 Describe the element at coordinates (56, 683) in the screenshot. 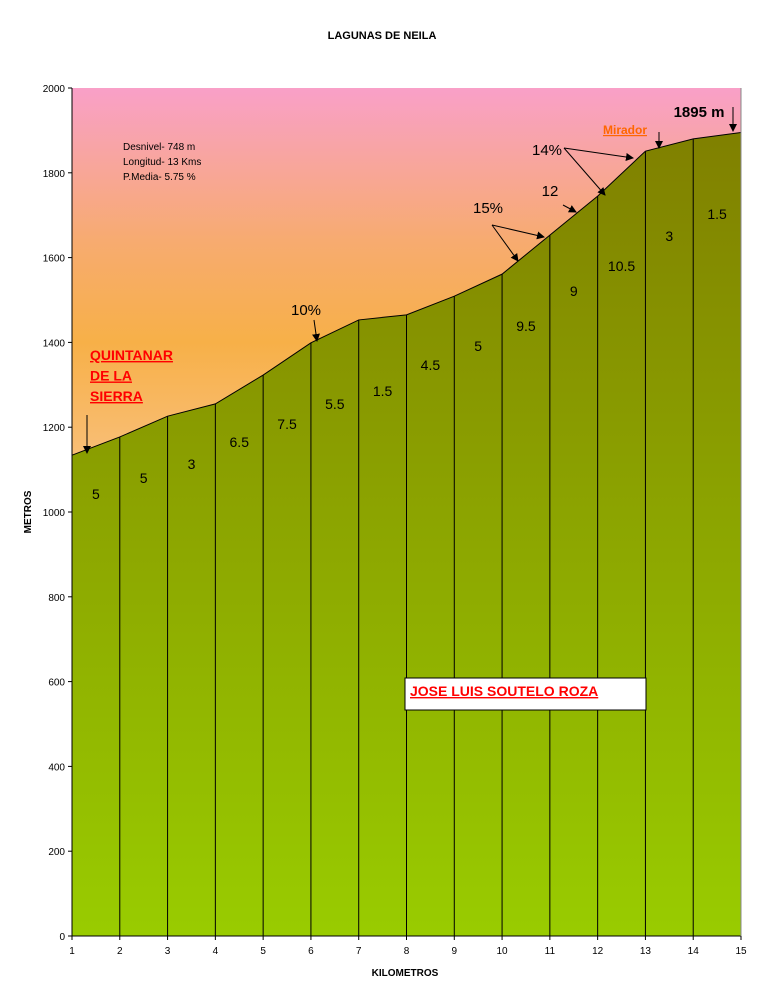

I see `y-tick-label: 600` at that location.